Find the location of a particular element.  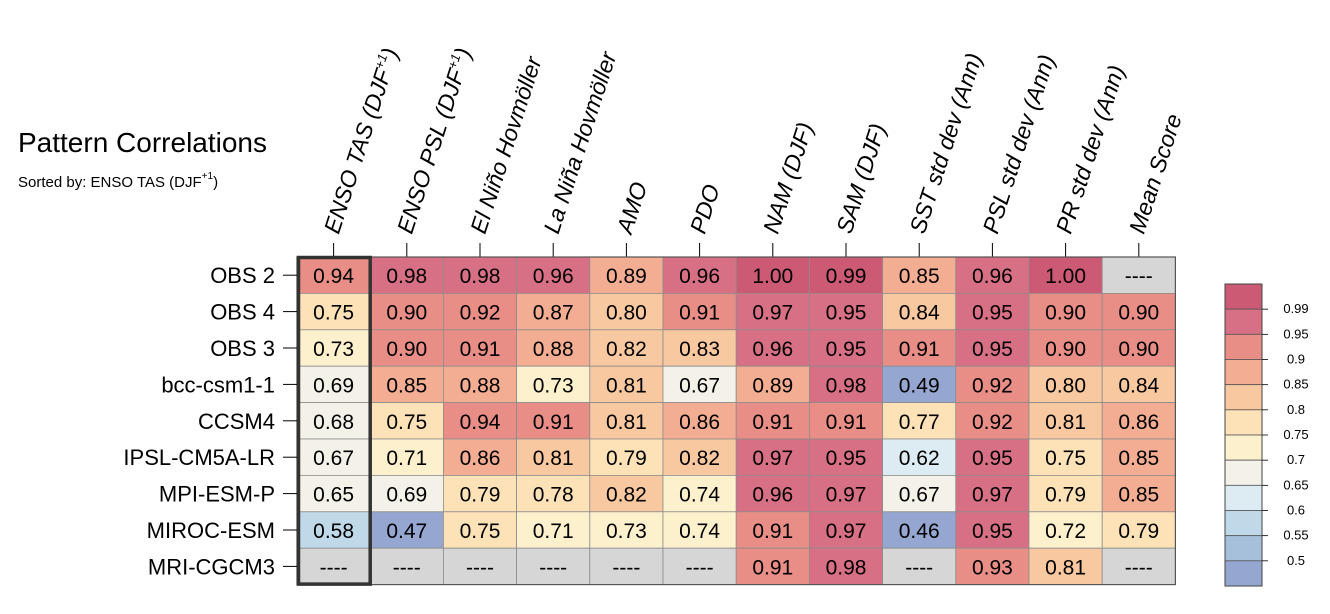

cell-value-label: 0.97 is located at coordinates (846, 495).